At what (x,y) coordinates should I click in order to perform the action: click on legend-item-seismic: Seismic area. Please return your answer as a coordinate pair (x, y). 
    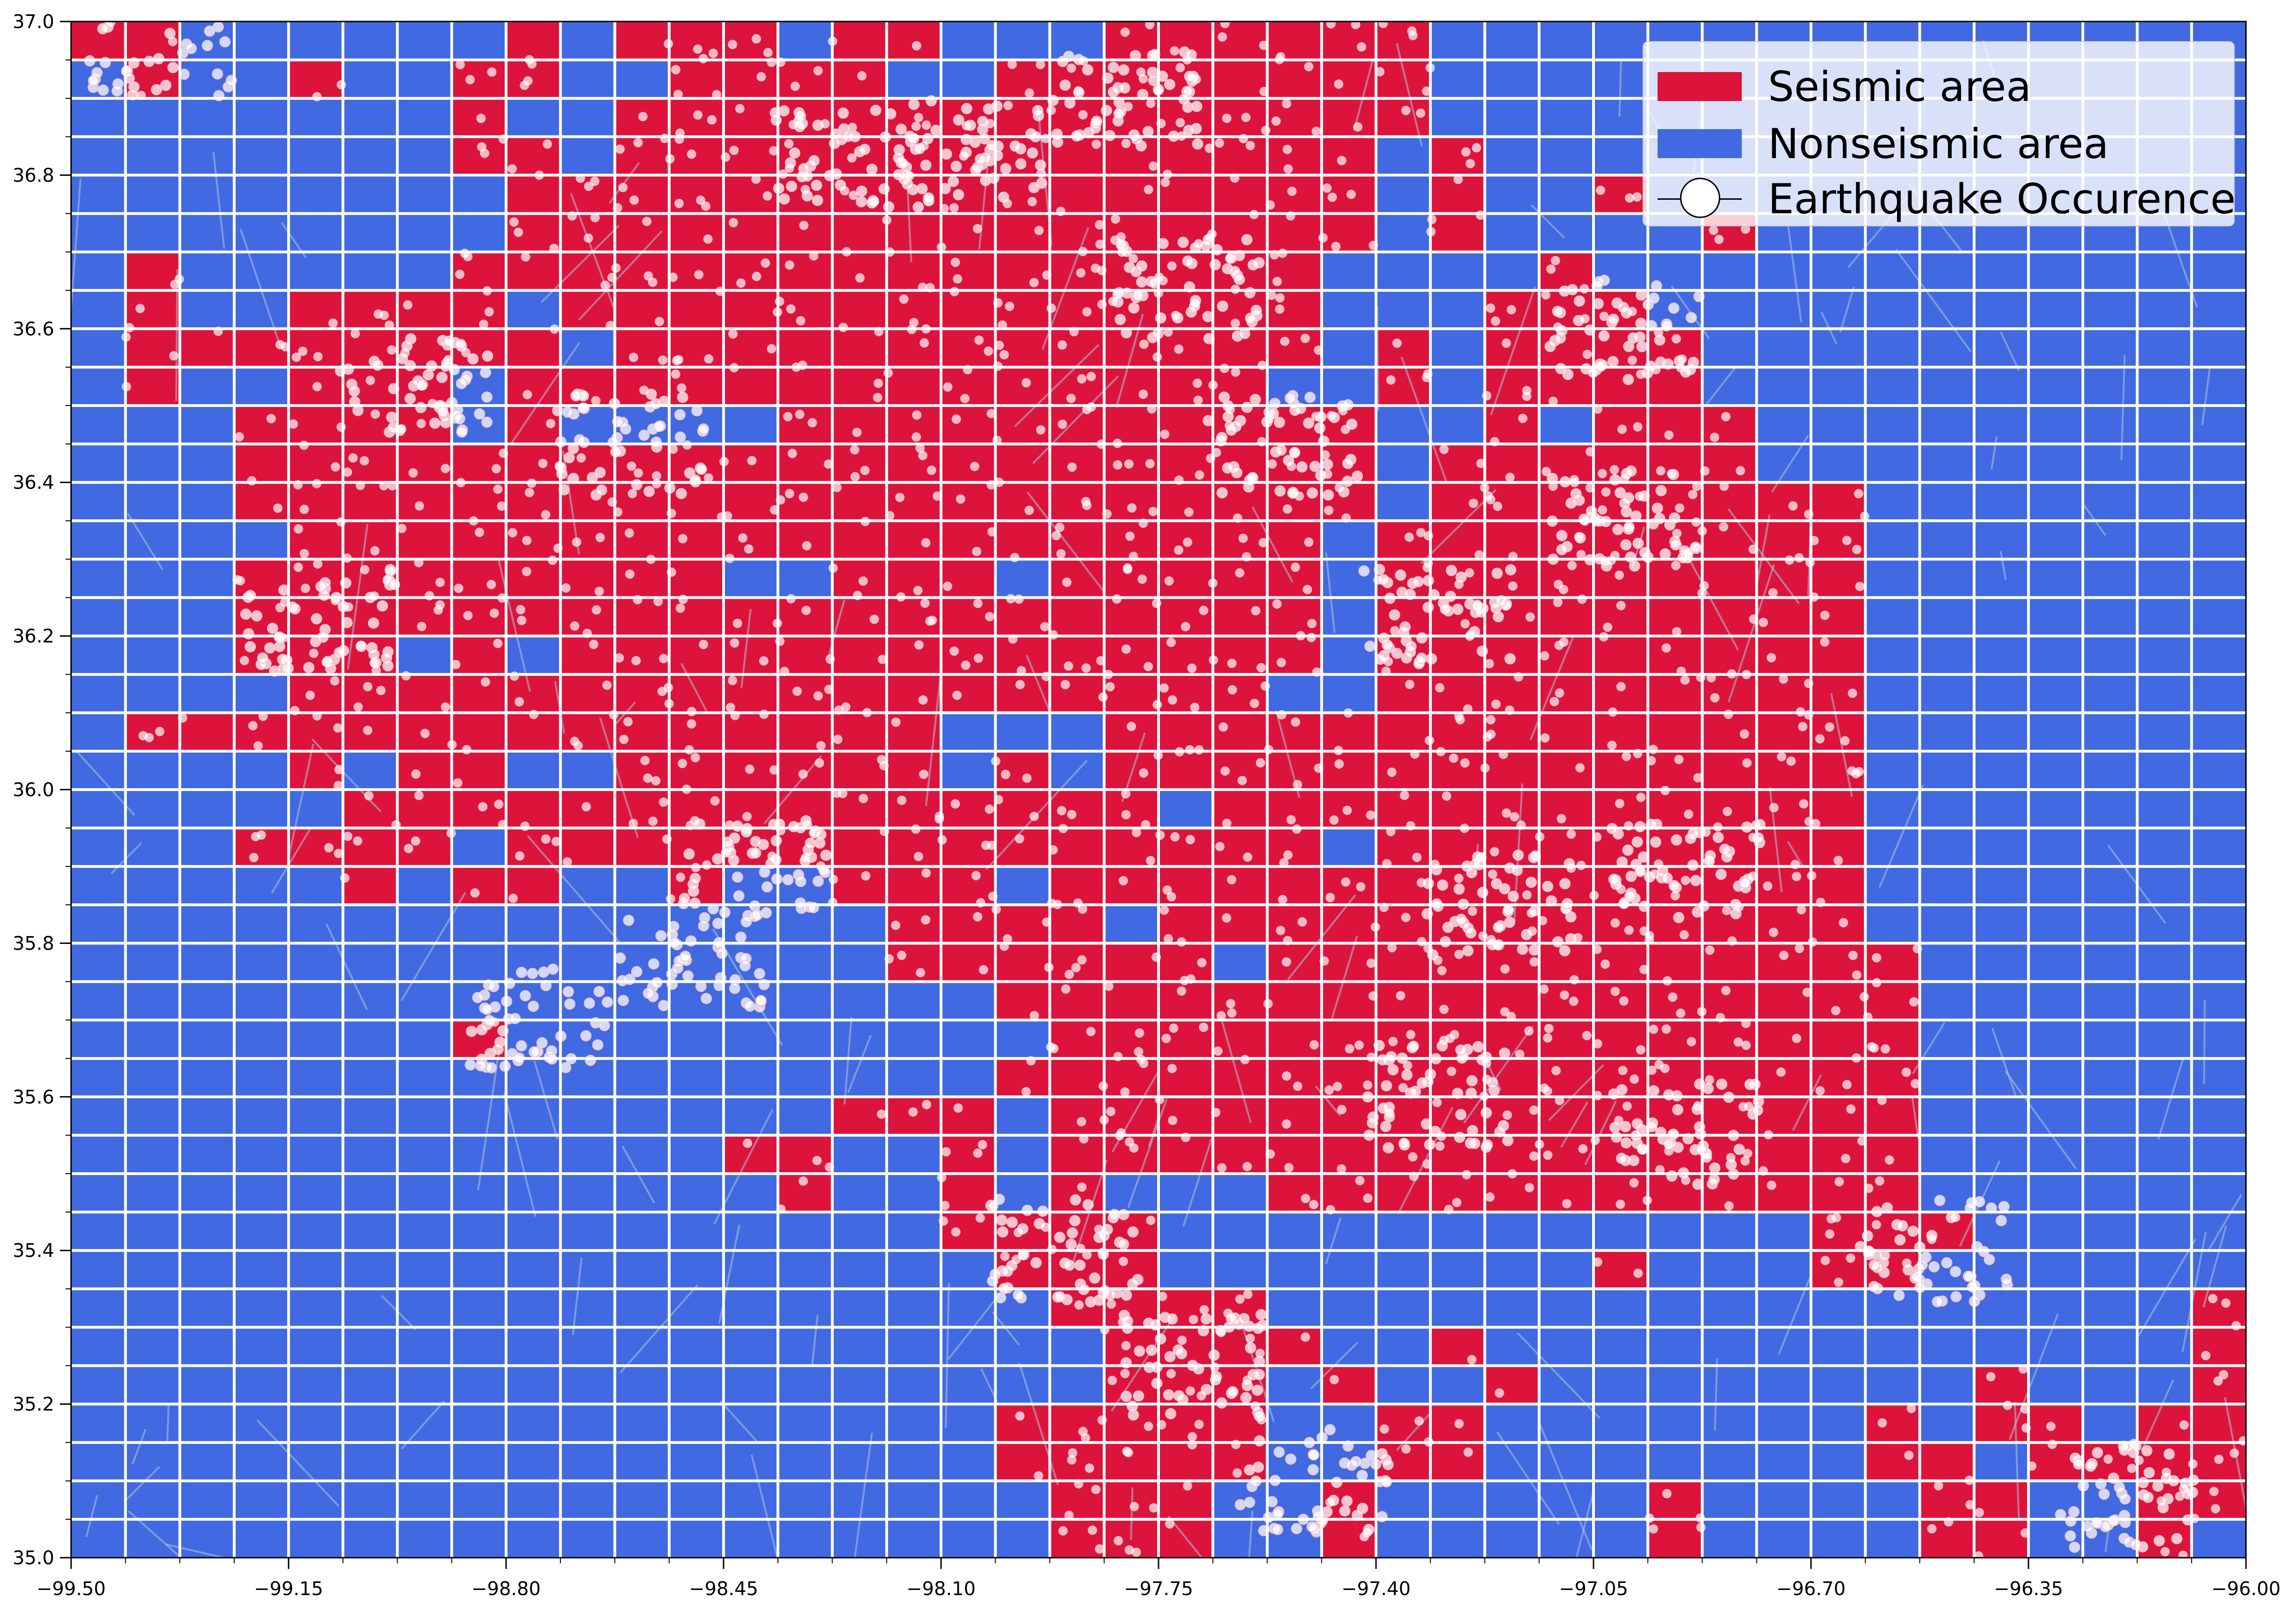
    Looking at the image, I should click on (1845, 86).